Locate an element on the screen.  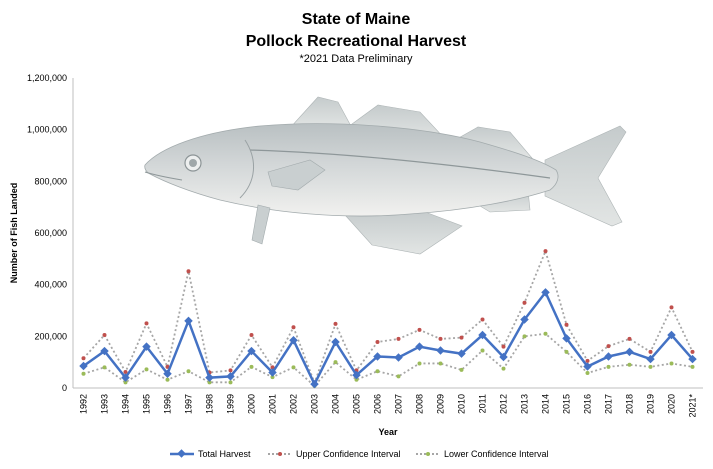
x-tick-label: 2007 is located at coordinates (399, 404).